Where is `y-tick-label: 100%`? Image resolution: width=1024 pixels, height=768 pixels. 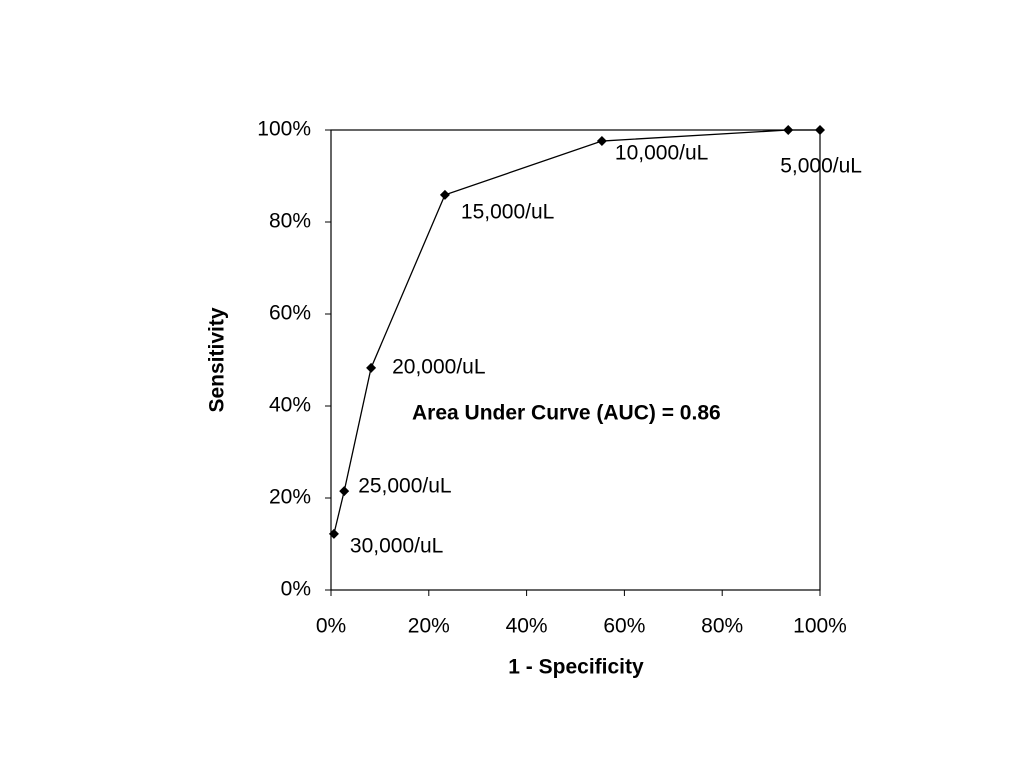
y-tick-label: 100% is located at coordinates (284, 129).